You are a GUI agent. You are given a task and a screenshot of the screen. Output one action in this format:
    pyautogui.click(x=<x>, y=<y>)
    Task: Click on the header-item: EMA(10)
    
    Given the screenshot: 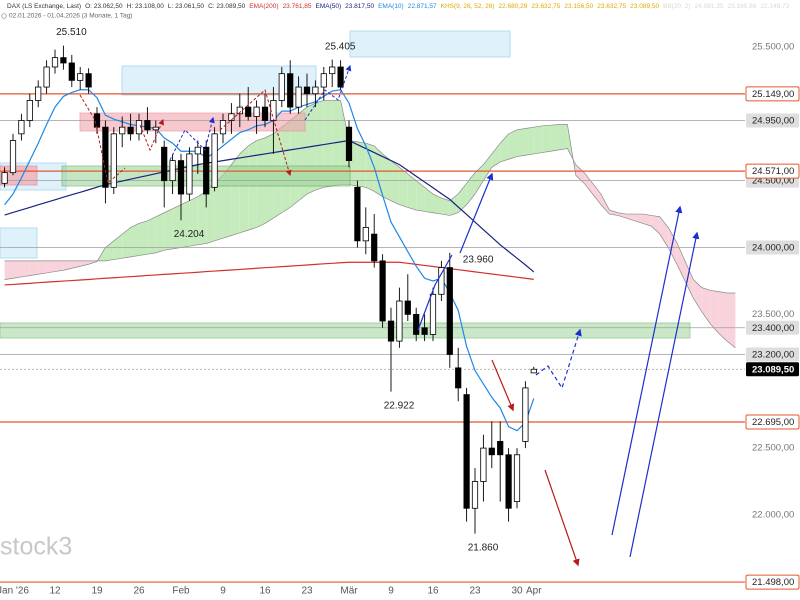 What is the action you would take?
    pyautogui.click(x=391, y=6)
    